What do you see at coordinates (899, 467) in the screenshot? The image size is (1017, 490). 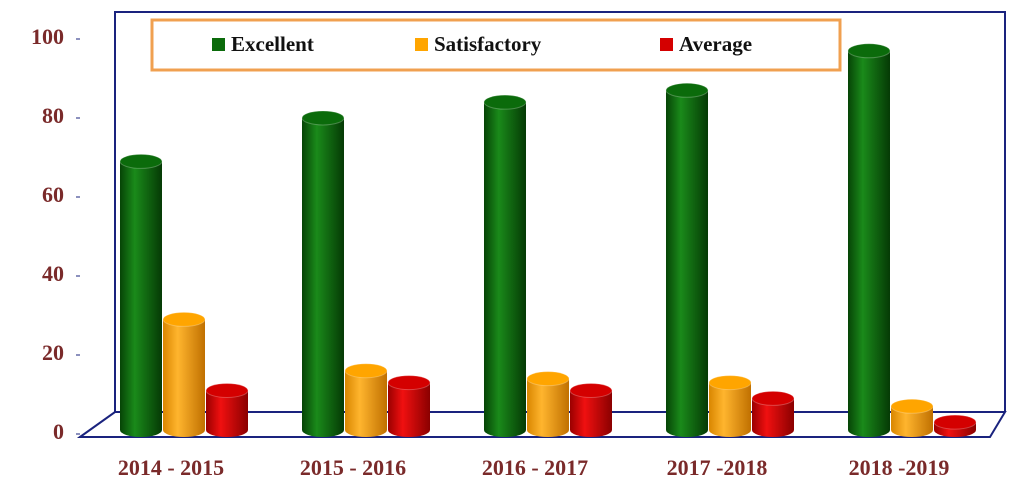 I see `x-tick-label: 2018 -2019` at bounding box center [899, 467].